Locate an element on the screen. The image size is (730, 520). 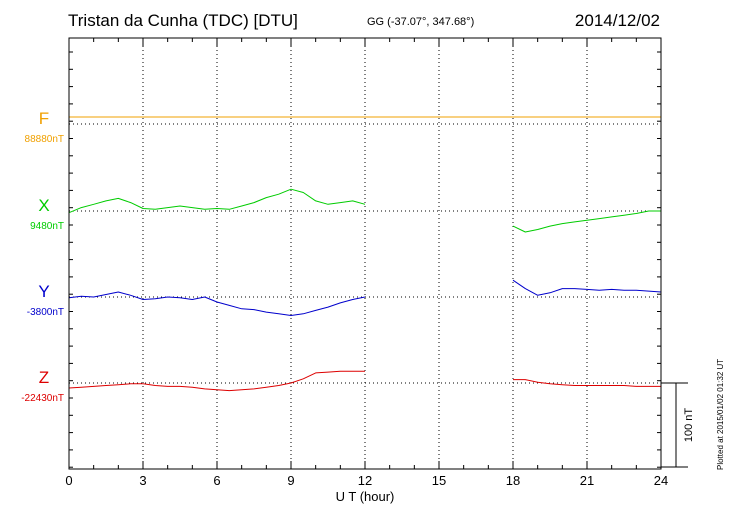
x-tick-label: 18 is located at coordinates (513, 480).